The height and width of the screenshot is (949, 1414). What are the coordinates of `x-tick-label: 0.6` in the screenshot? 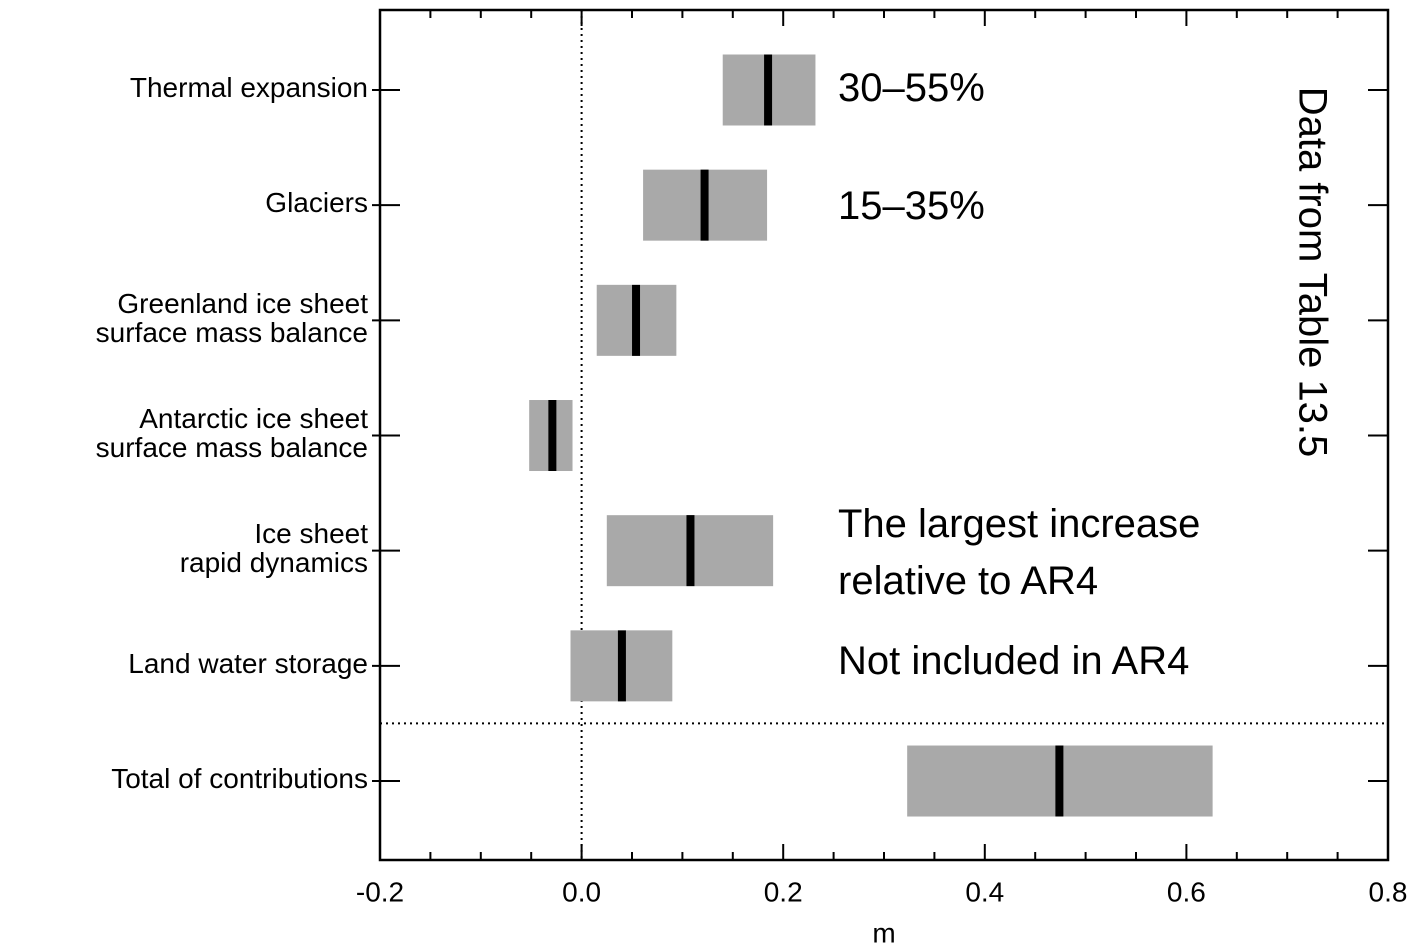 It's located at (1186, 891).